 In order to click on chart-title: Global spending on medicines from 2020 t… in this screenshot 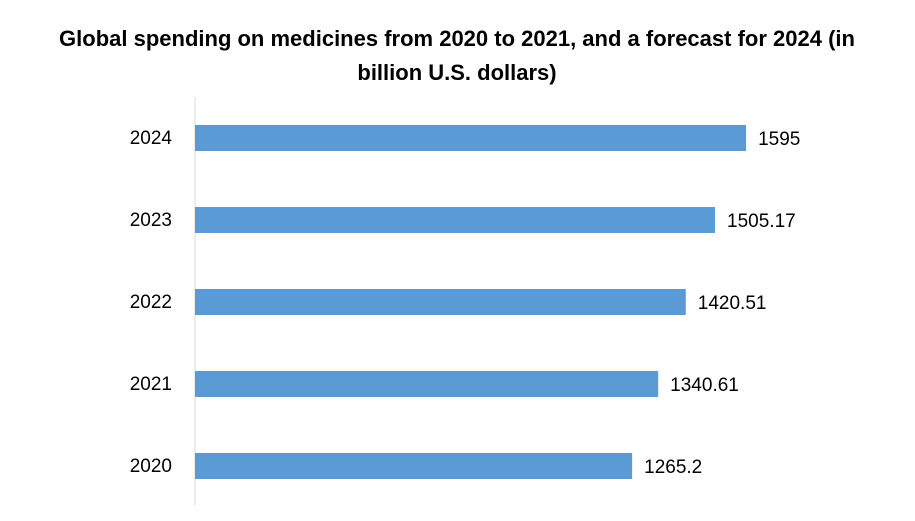, I will do `click(457, 55)`.